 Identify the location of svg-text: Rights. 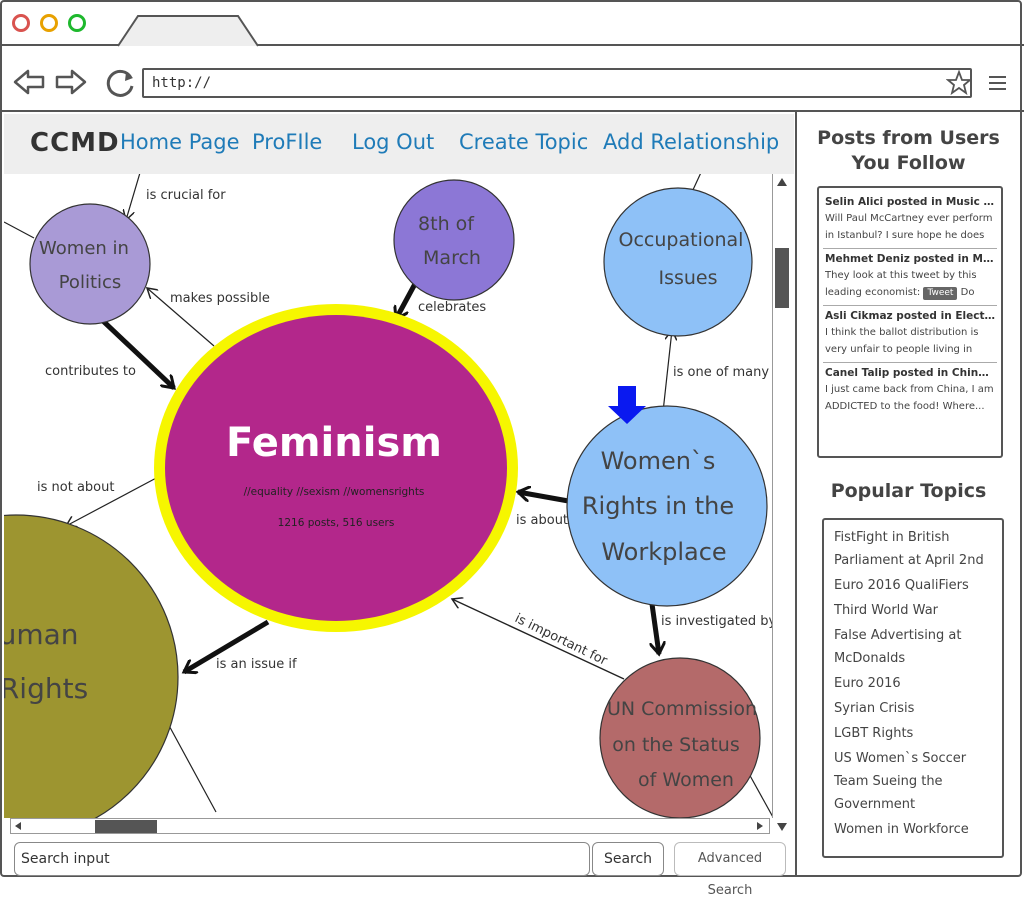
(46, 688).